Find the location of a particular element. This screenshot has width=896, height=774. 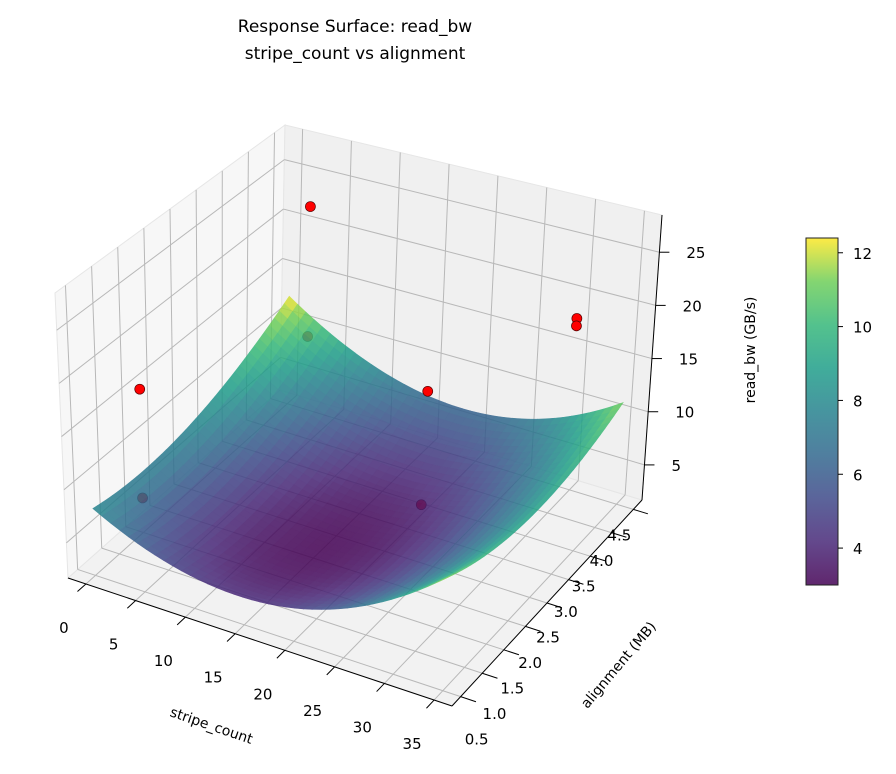

z-tick-label: 20 is located at coordinates (692, 306).